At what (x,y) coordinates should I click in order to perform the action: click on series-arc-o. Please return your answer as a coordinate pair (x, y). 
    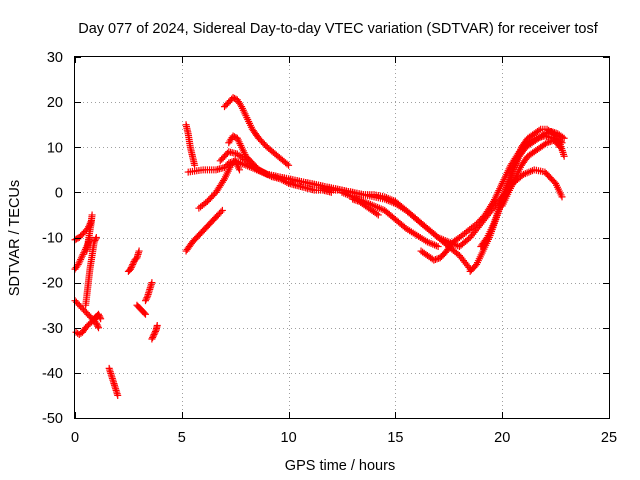
    Looking at the image, I should click on (219, 184).